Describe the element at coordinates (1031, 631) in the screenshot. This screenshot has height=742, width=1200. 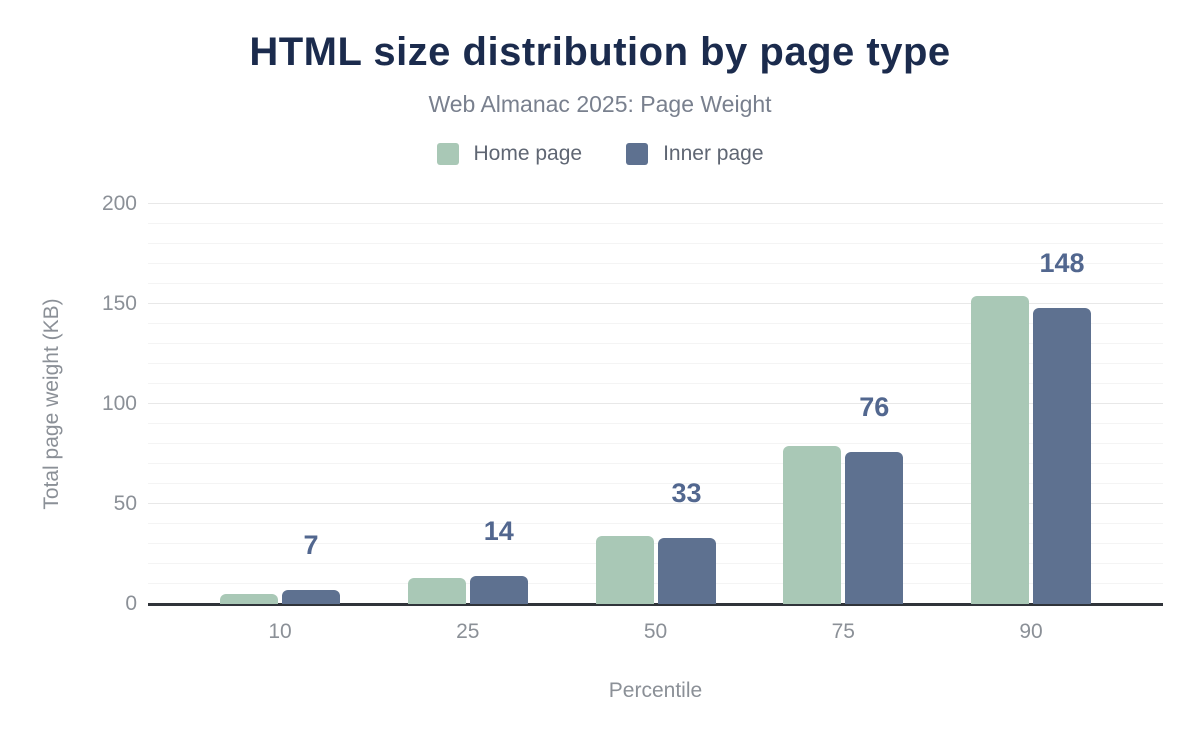
I see `x-tick-90: 90` at that location.